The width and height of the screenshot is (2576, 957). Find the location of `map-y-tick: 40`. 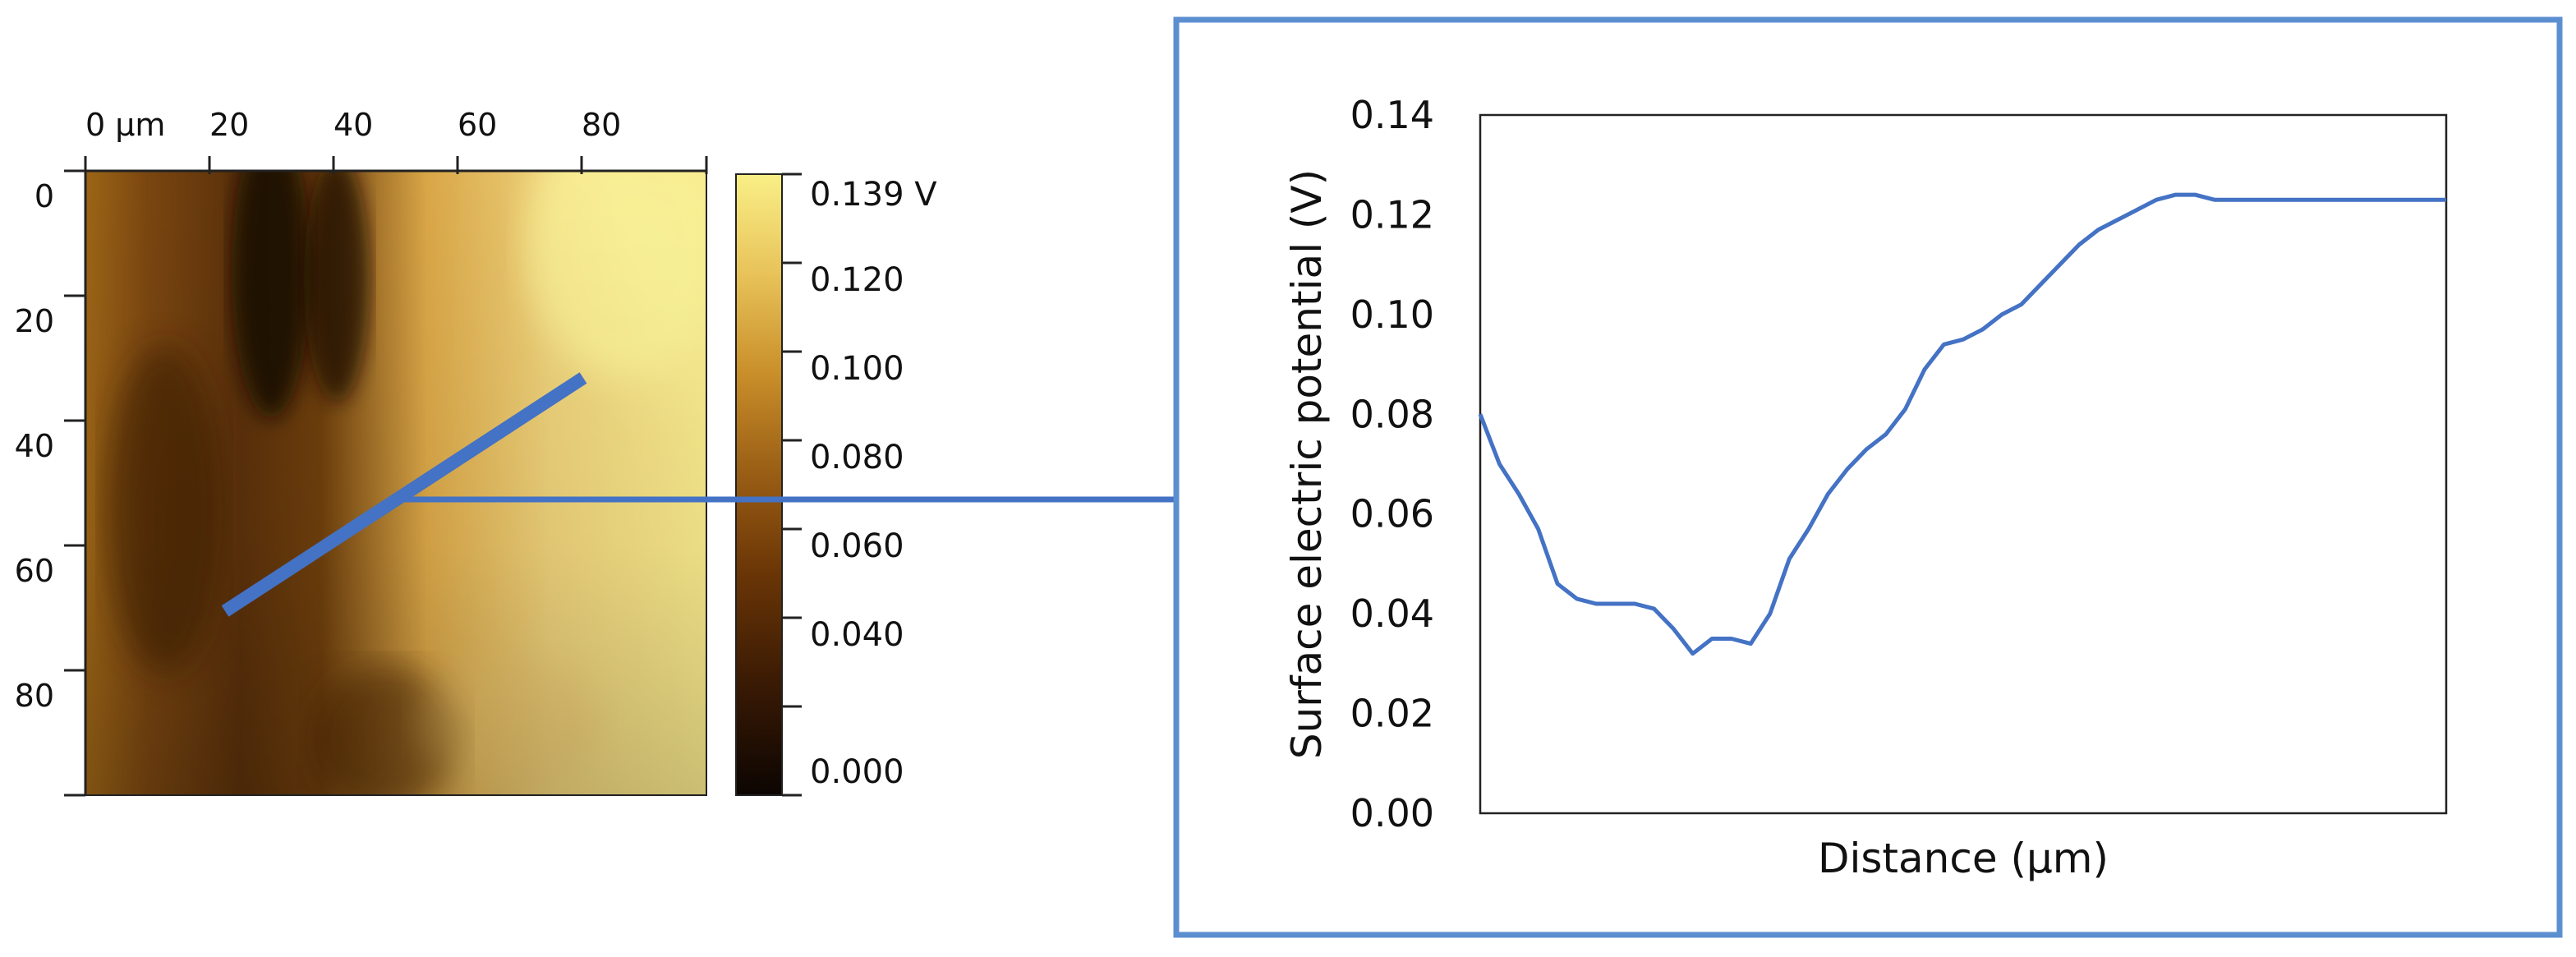

map-y-tick: 40 is located at coordinates (34, 446).